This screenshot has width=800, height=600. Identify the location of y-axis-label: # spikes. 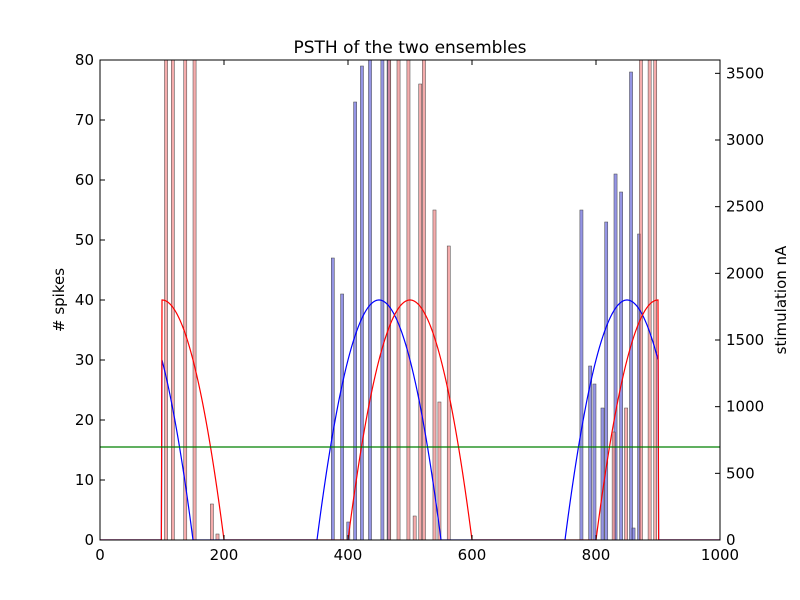
(59, 300).